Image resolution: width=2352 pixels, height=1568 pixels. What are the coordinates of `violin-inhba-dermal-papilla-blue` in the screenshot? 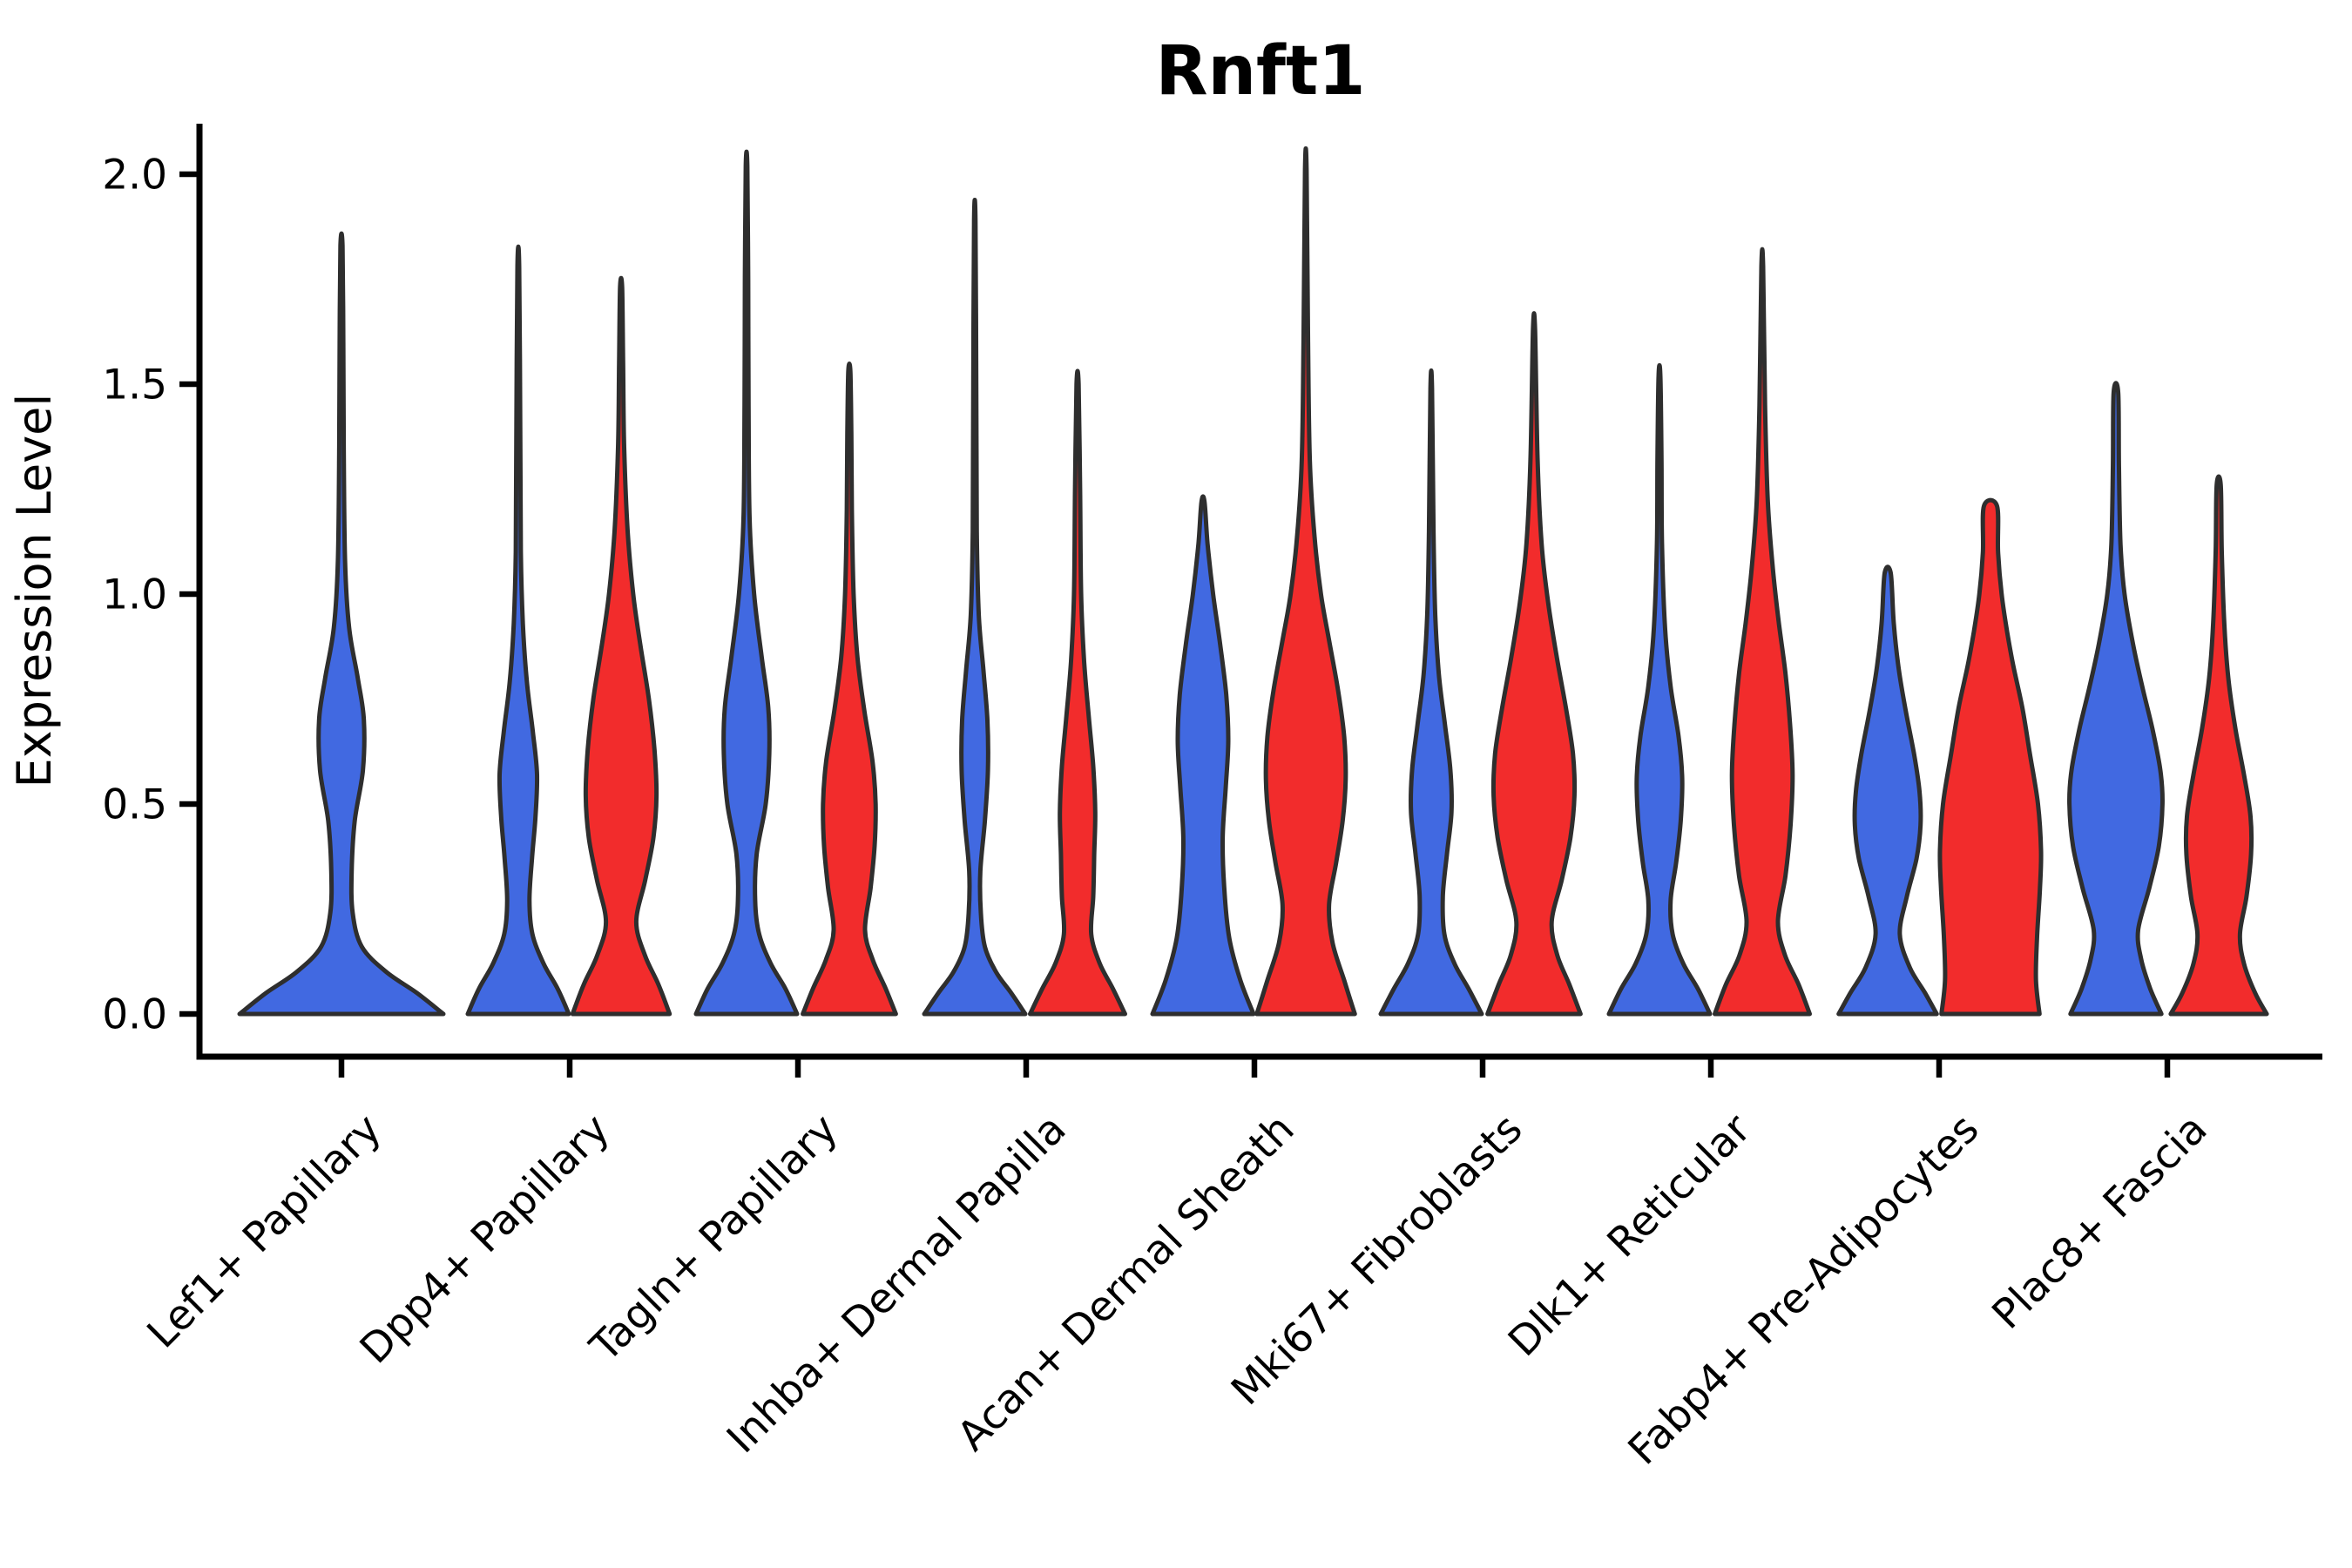 It's located at (975, 608).